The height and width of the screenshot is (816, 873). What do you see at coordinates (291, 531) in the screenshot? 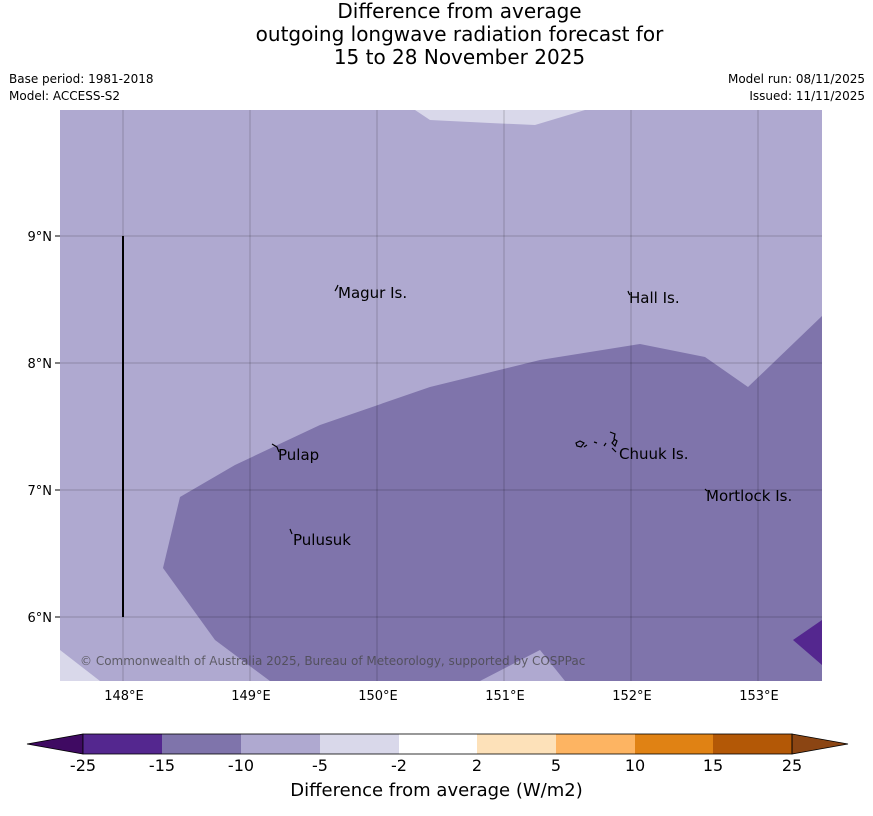
I see `island-pulusuk` at bounding box center [291, 531].